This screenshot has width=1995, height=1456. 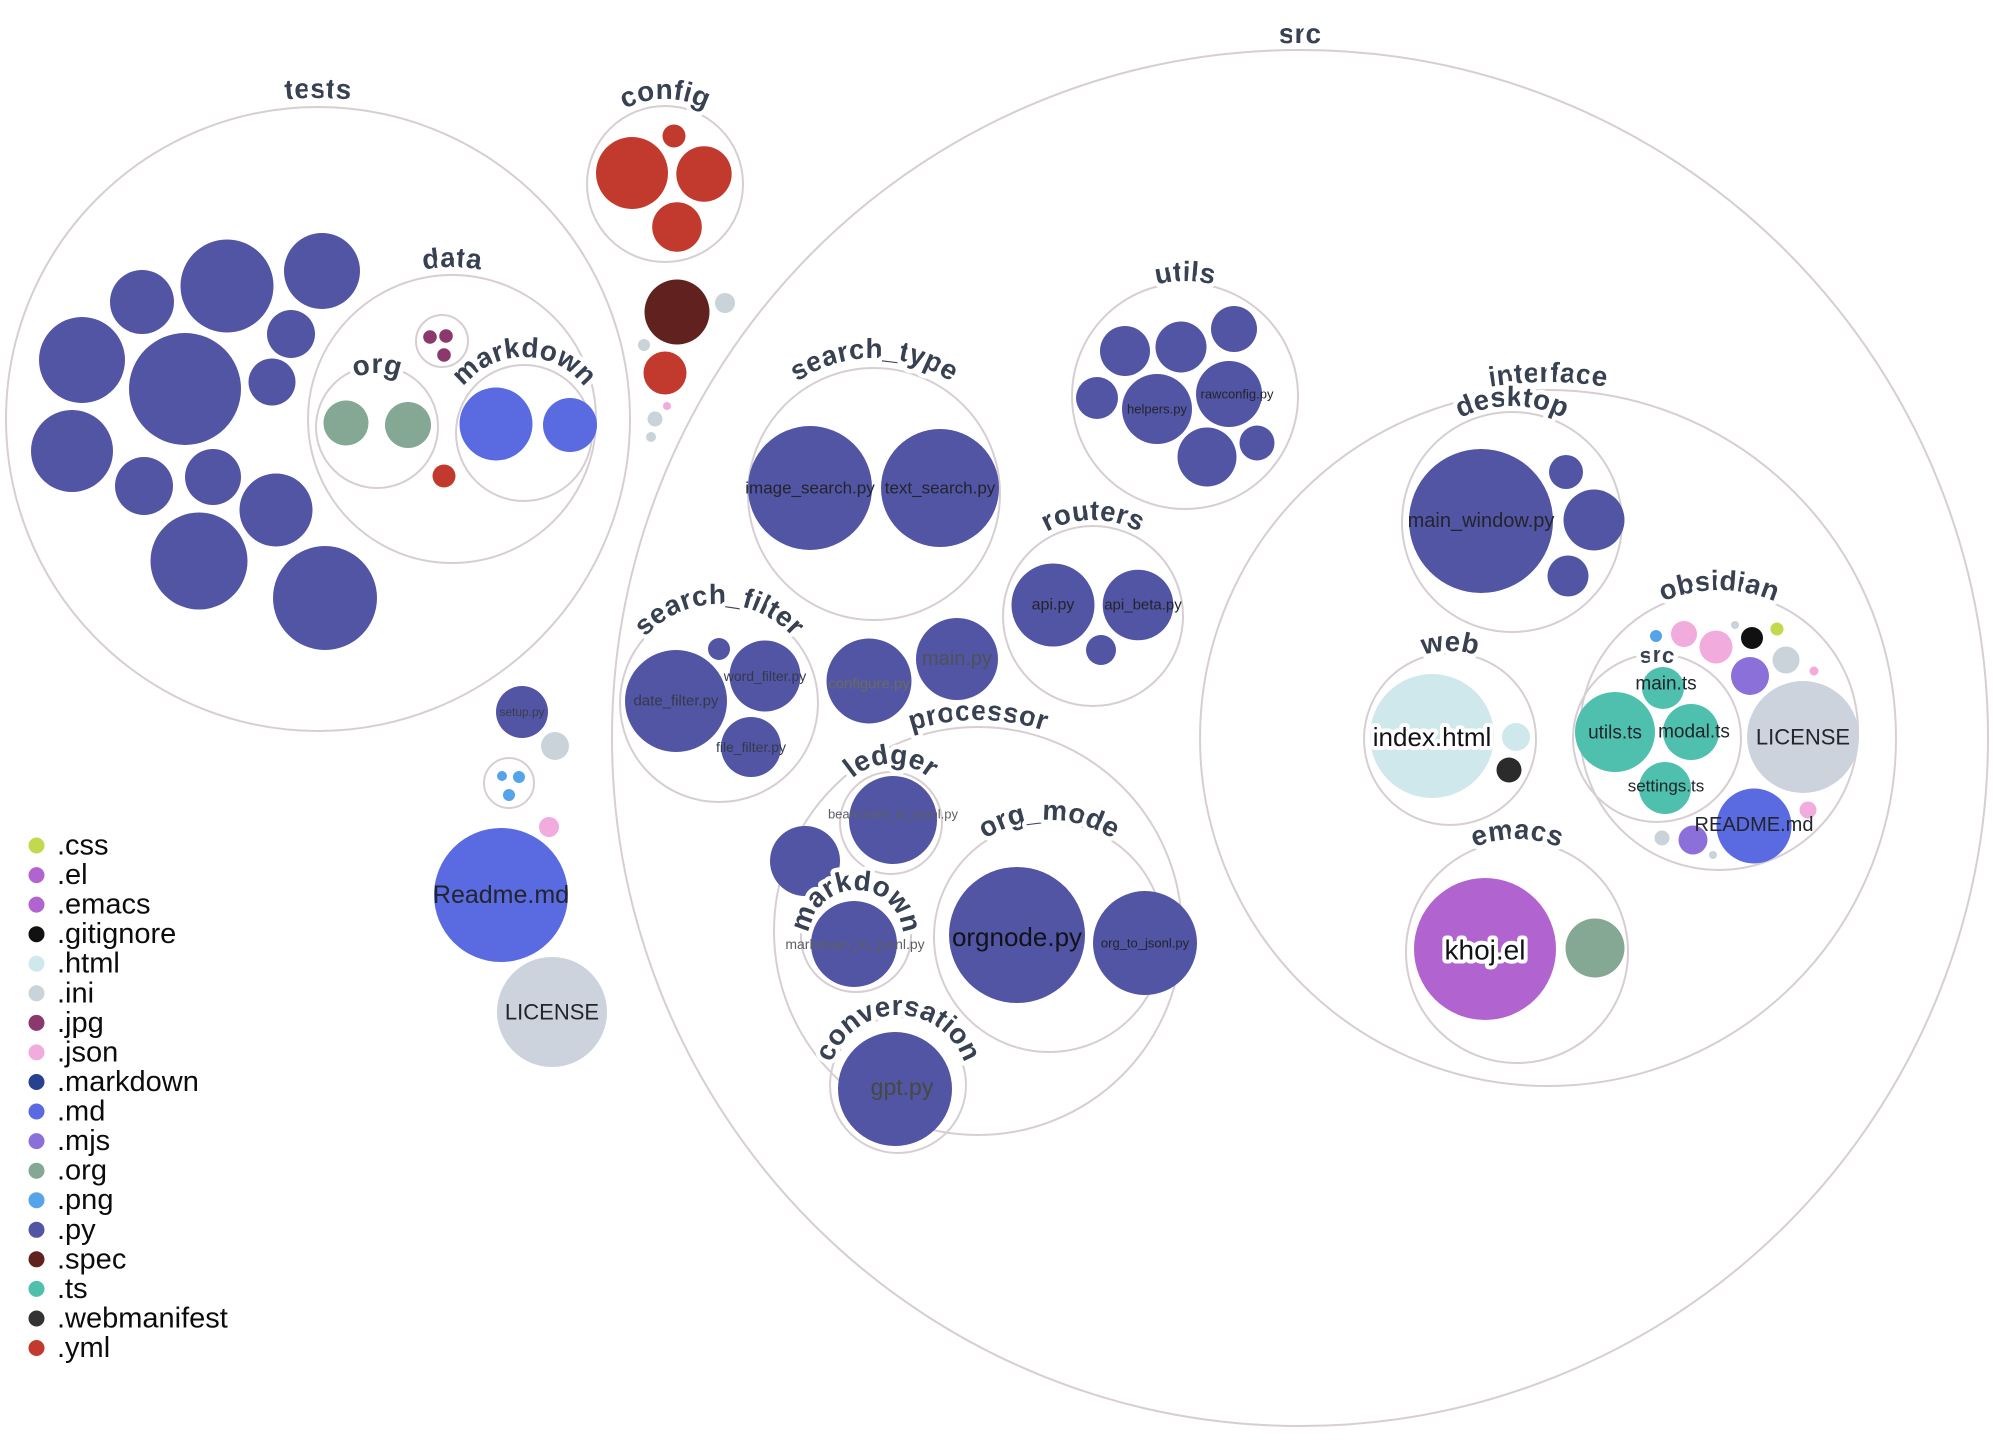 What do you see at coordinates (1754, 825) in the screenshot?
I see `svg-text: README.md` at bounding box center [1754, 825].